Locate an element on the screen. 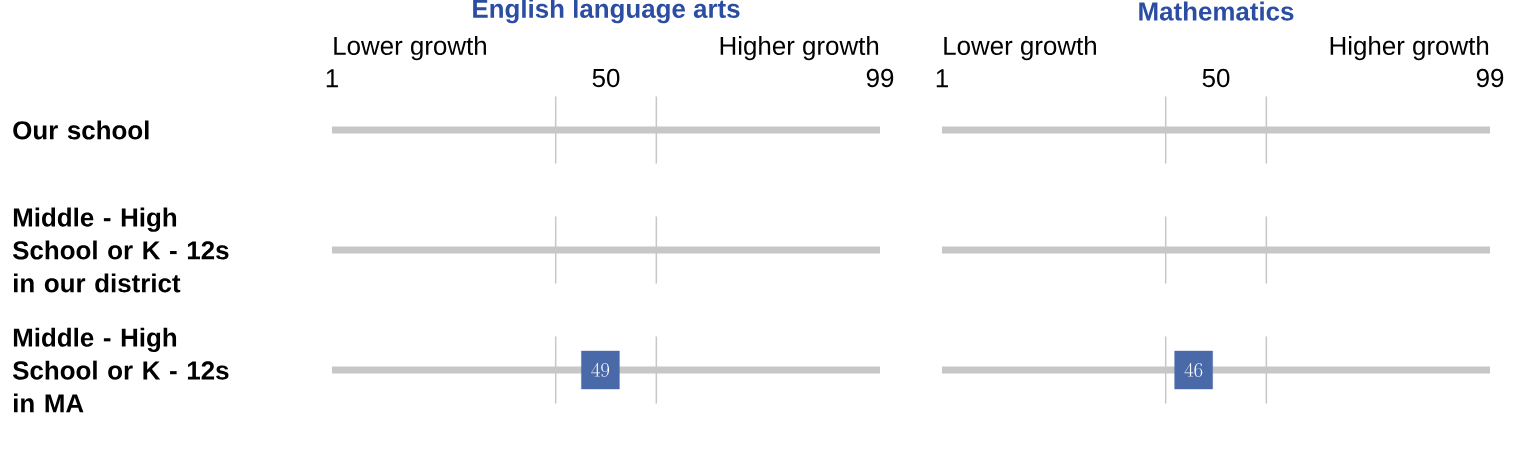  y-tick-label: Middle - High School or K - 12s in MA is located at coordinates (120, 370).